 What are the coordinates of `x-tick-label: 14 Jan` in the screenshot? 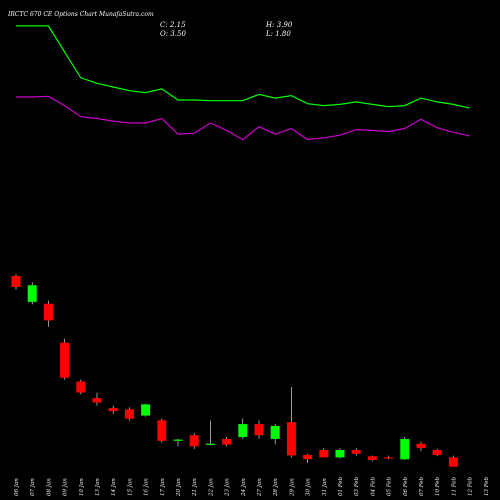 It's located at (114, 487).